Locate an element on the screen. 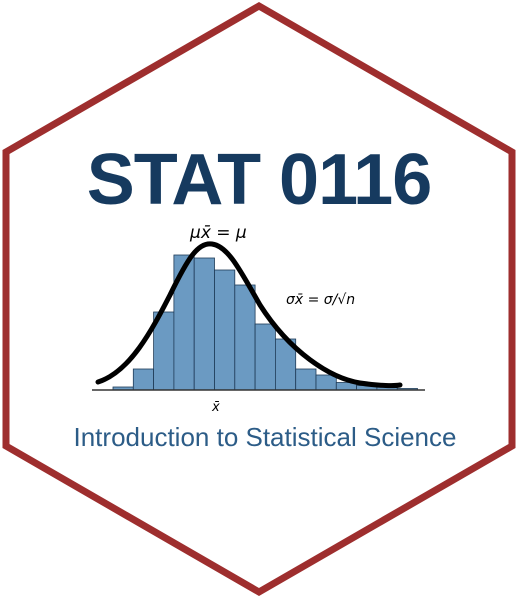 The width and height of the screenshot is (518, 600). sampling-distribution-curve is located at coordinates (249, 315).